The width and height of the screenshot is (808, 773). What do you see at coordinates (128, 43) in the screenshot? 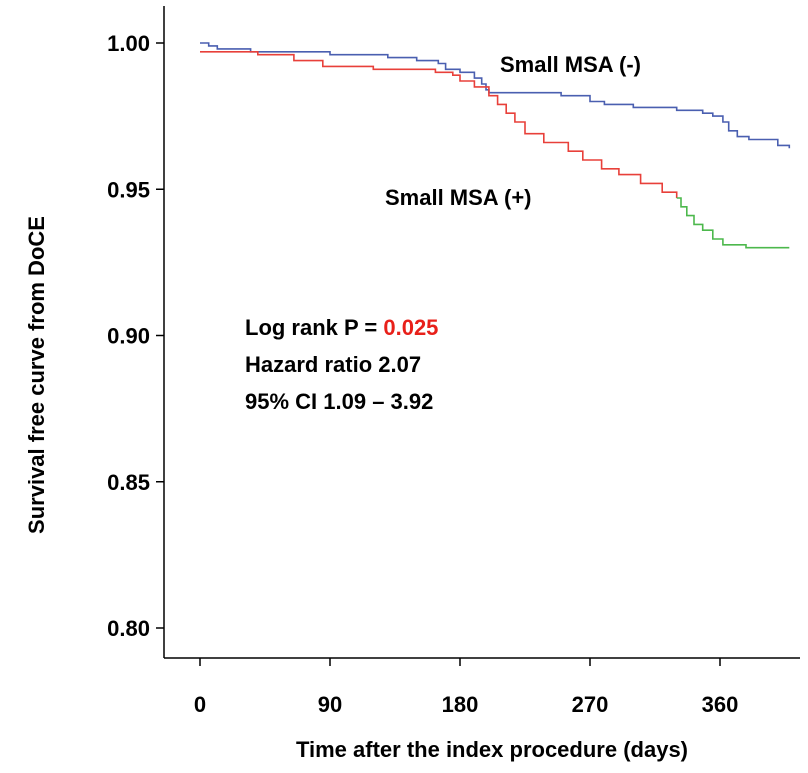
I see `y-tick-label: 1.00` at bounding box center [128, 43].